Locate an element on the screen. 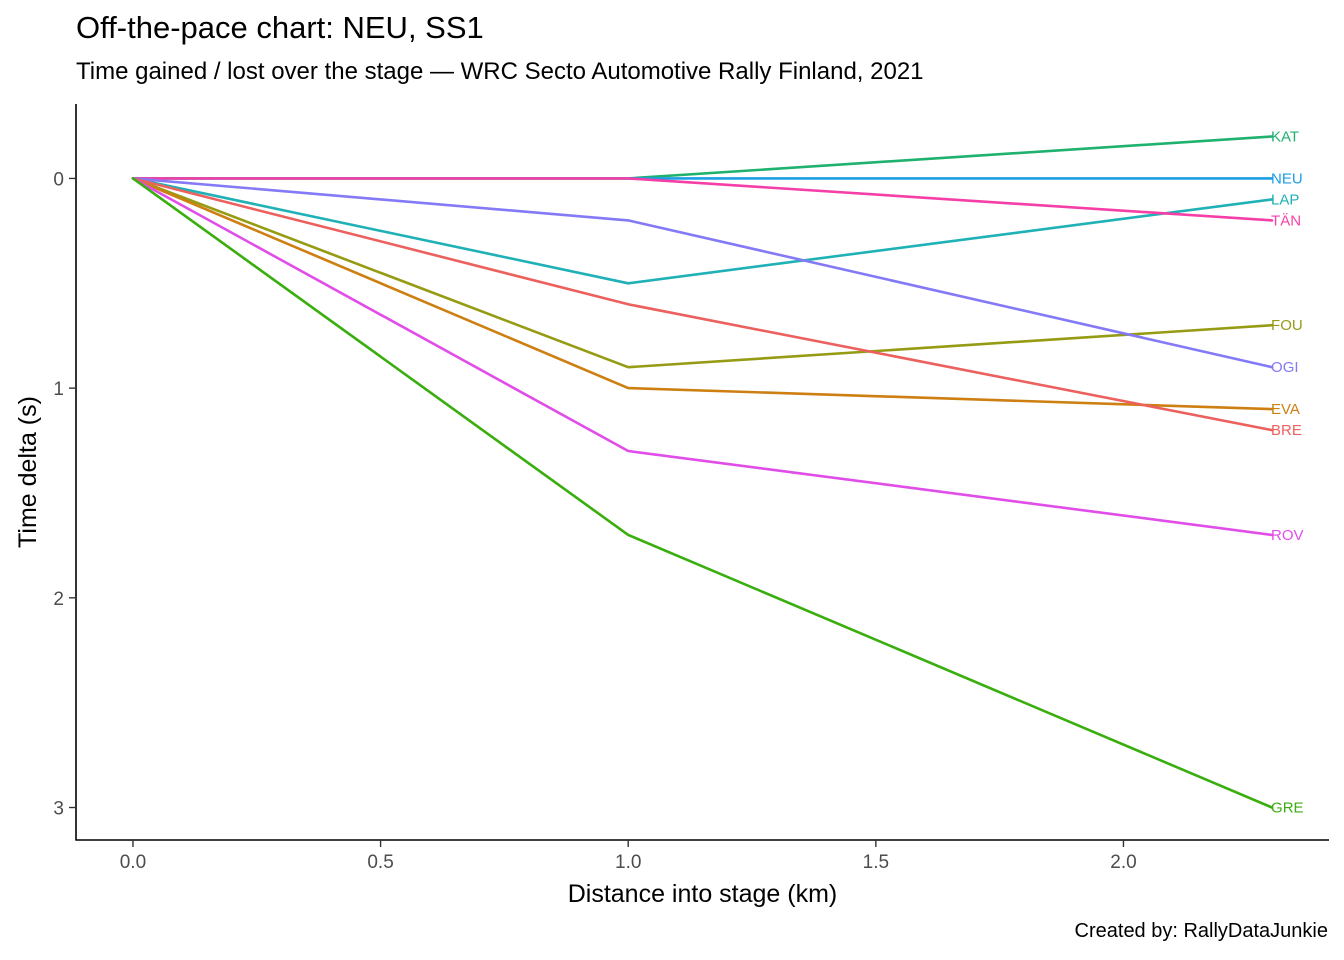  series-label-eva: EVA is located at coordinates (1285, 409).